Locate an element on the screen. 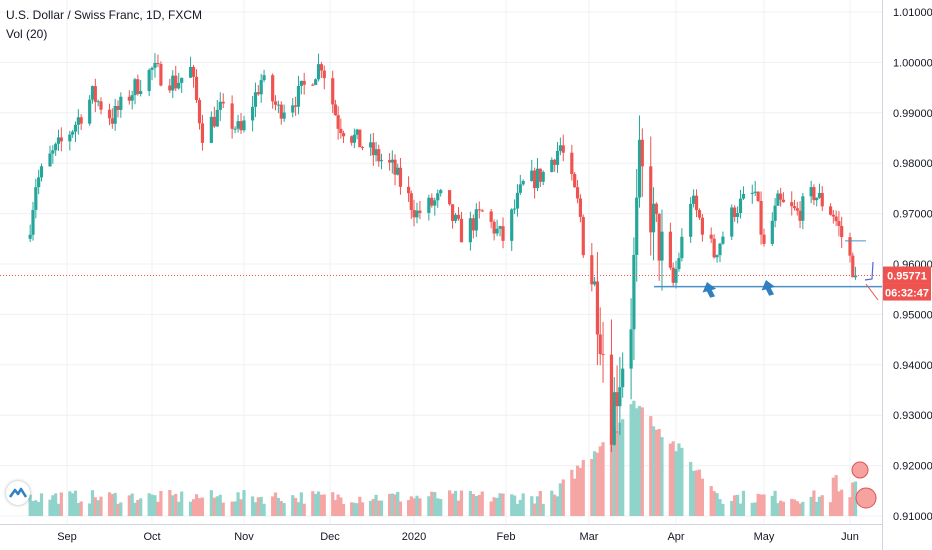 This screenshot has height=550, width=932. symbol-title: U.S. Dollar / Swiss Franc, 1D, FXCM is located at coordinates (104, 15).